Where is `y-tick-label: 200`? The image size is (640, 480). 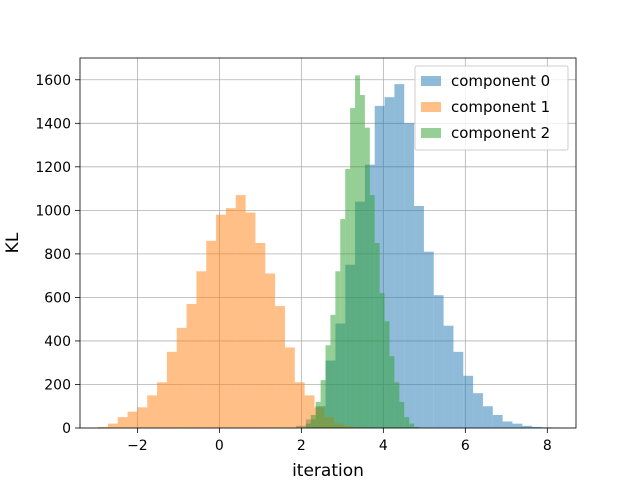
y-tick-label: 200 is located at coordinates (57, 385).